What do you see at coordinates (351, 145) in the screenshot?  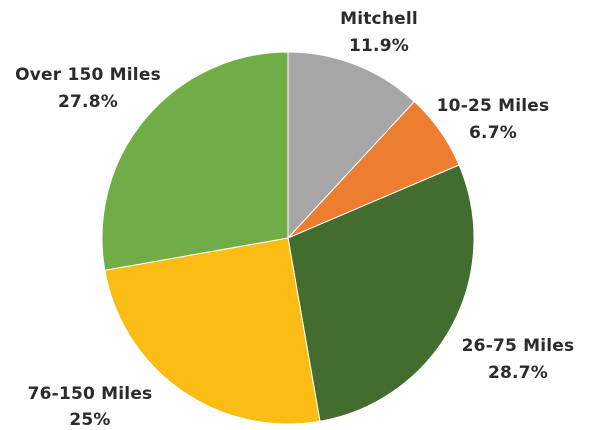 I see `pie-slice-mitchell` at bounding box center [351, 145].